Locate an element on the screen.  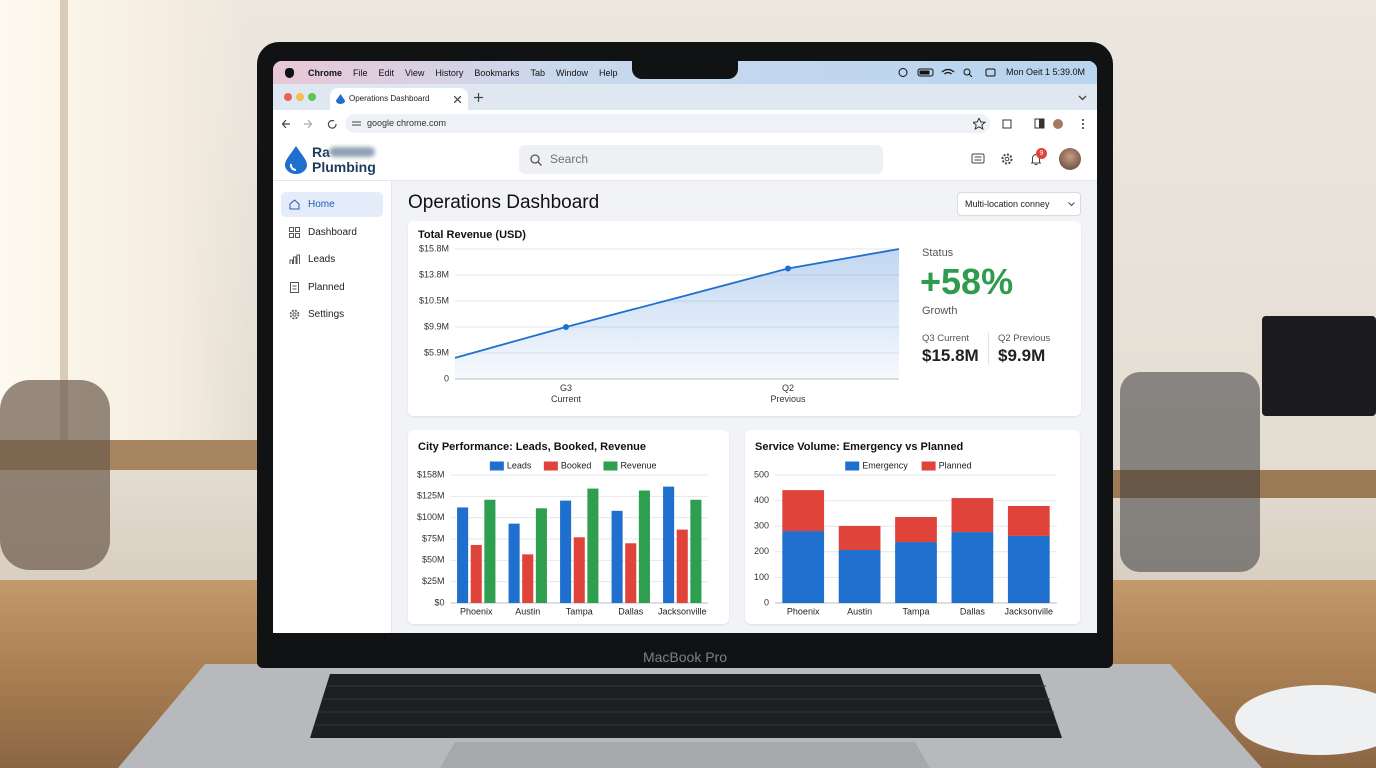
search-icon is located at coordinates (536, 160).